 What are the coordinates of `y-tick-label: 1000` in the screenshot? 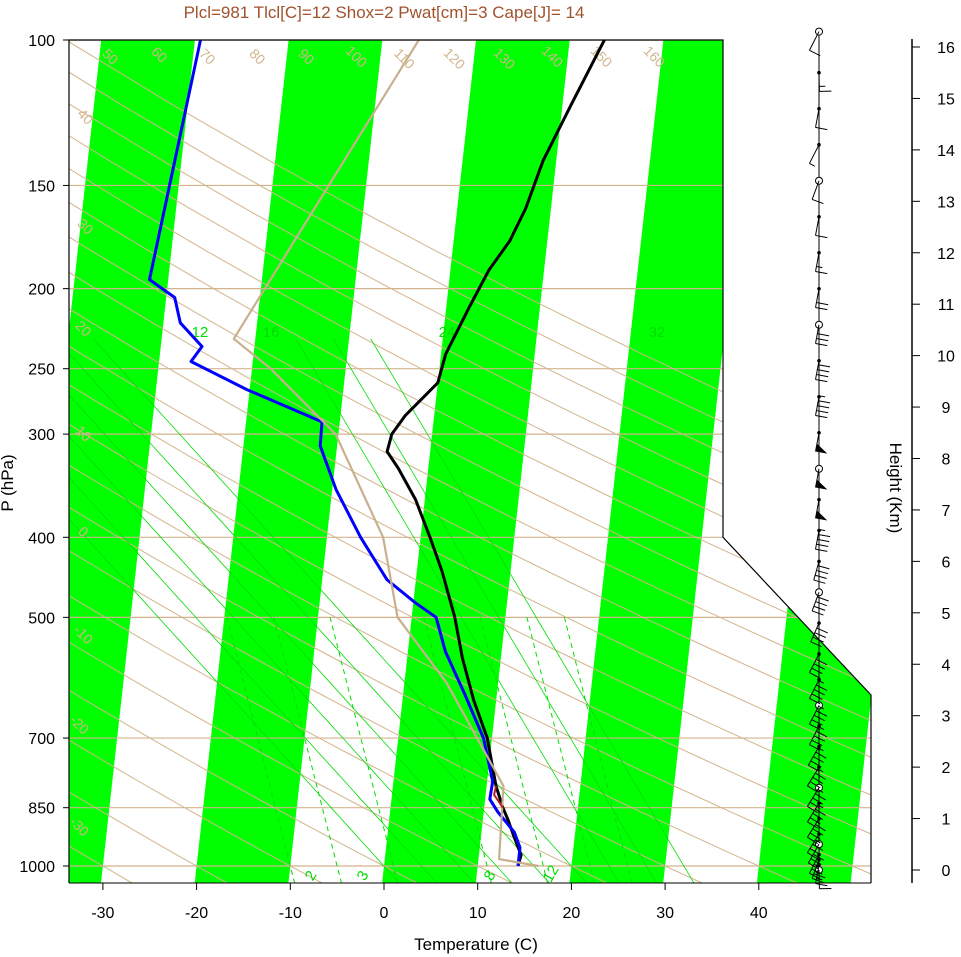 It's located at (37, 867).